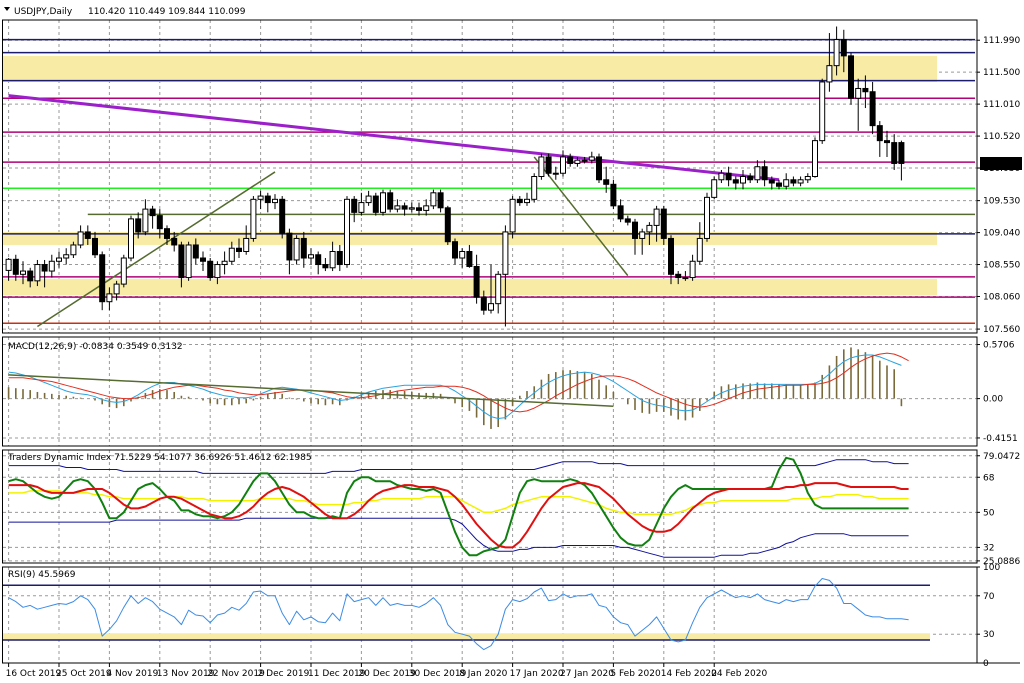  Describe the element at coordinates (1001, 562) in the screenshot. I see `tdi-tick-label: 25.0886` at that location.